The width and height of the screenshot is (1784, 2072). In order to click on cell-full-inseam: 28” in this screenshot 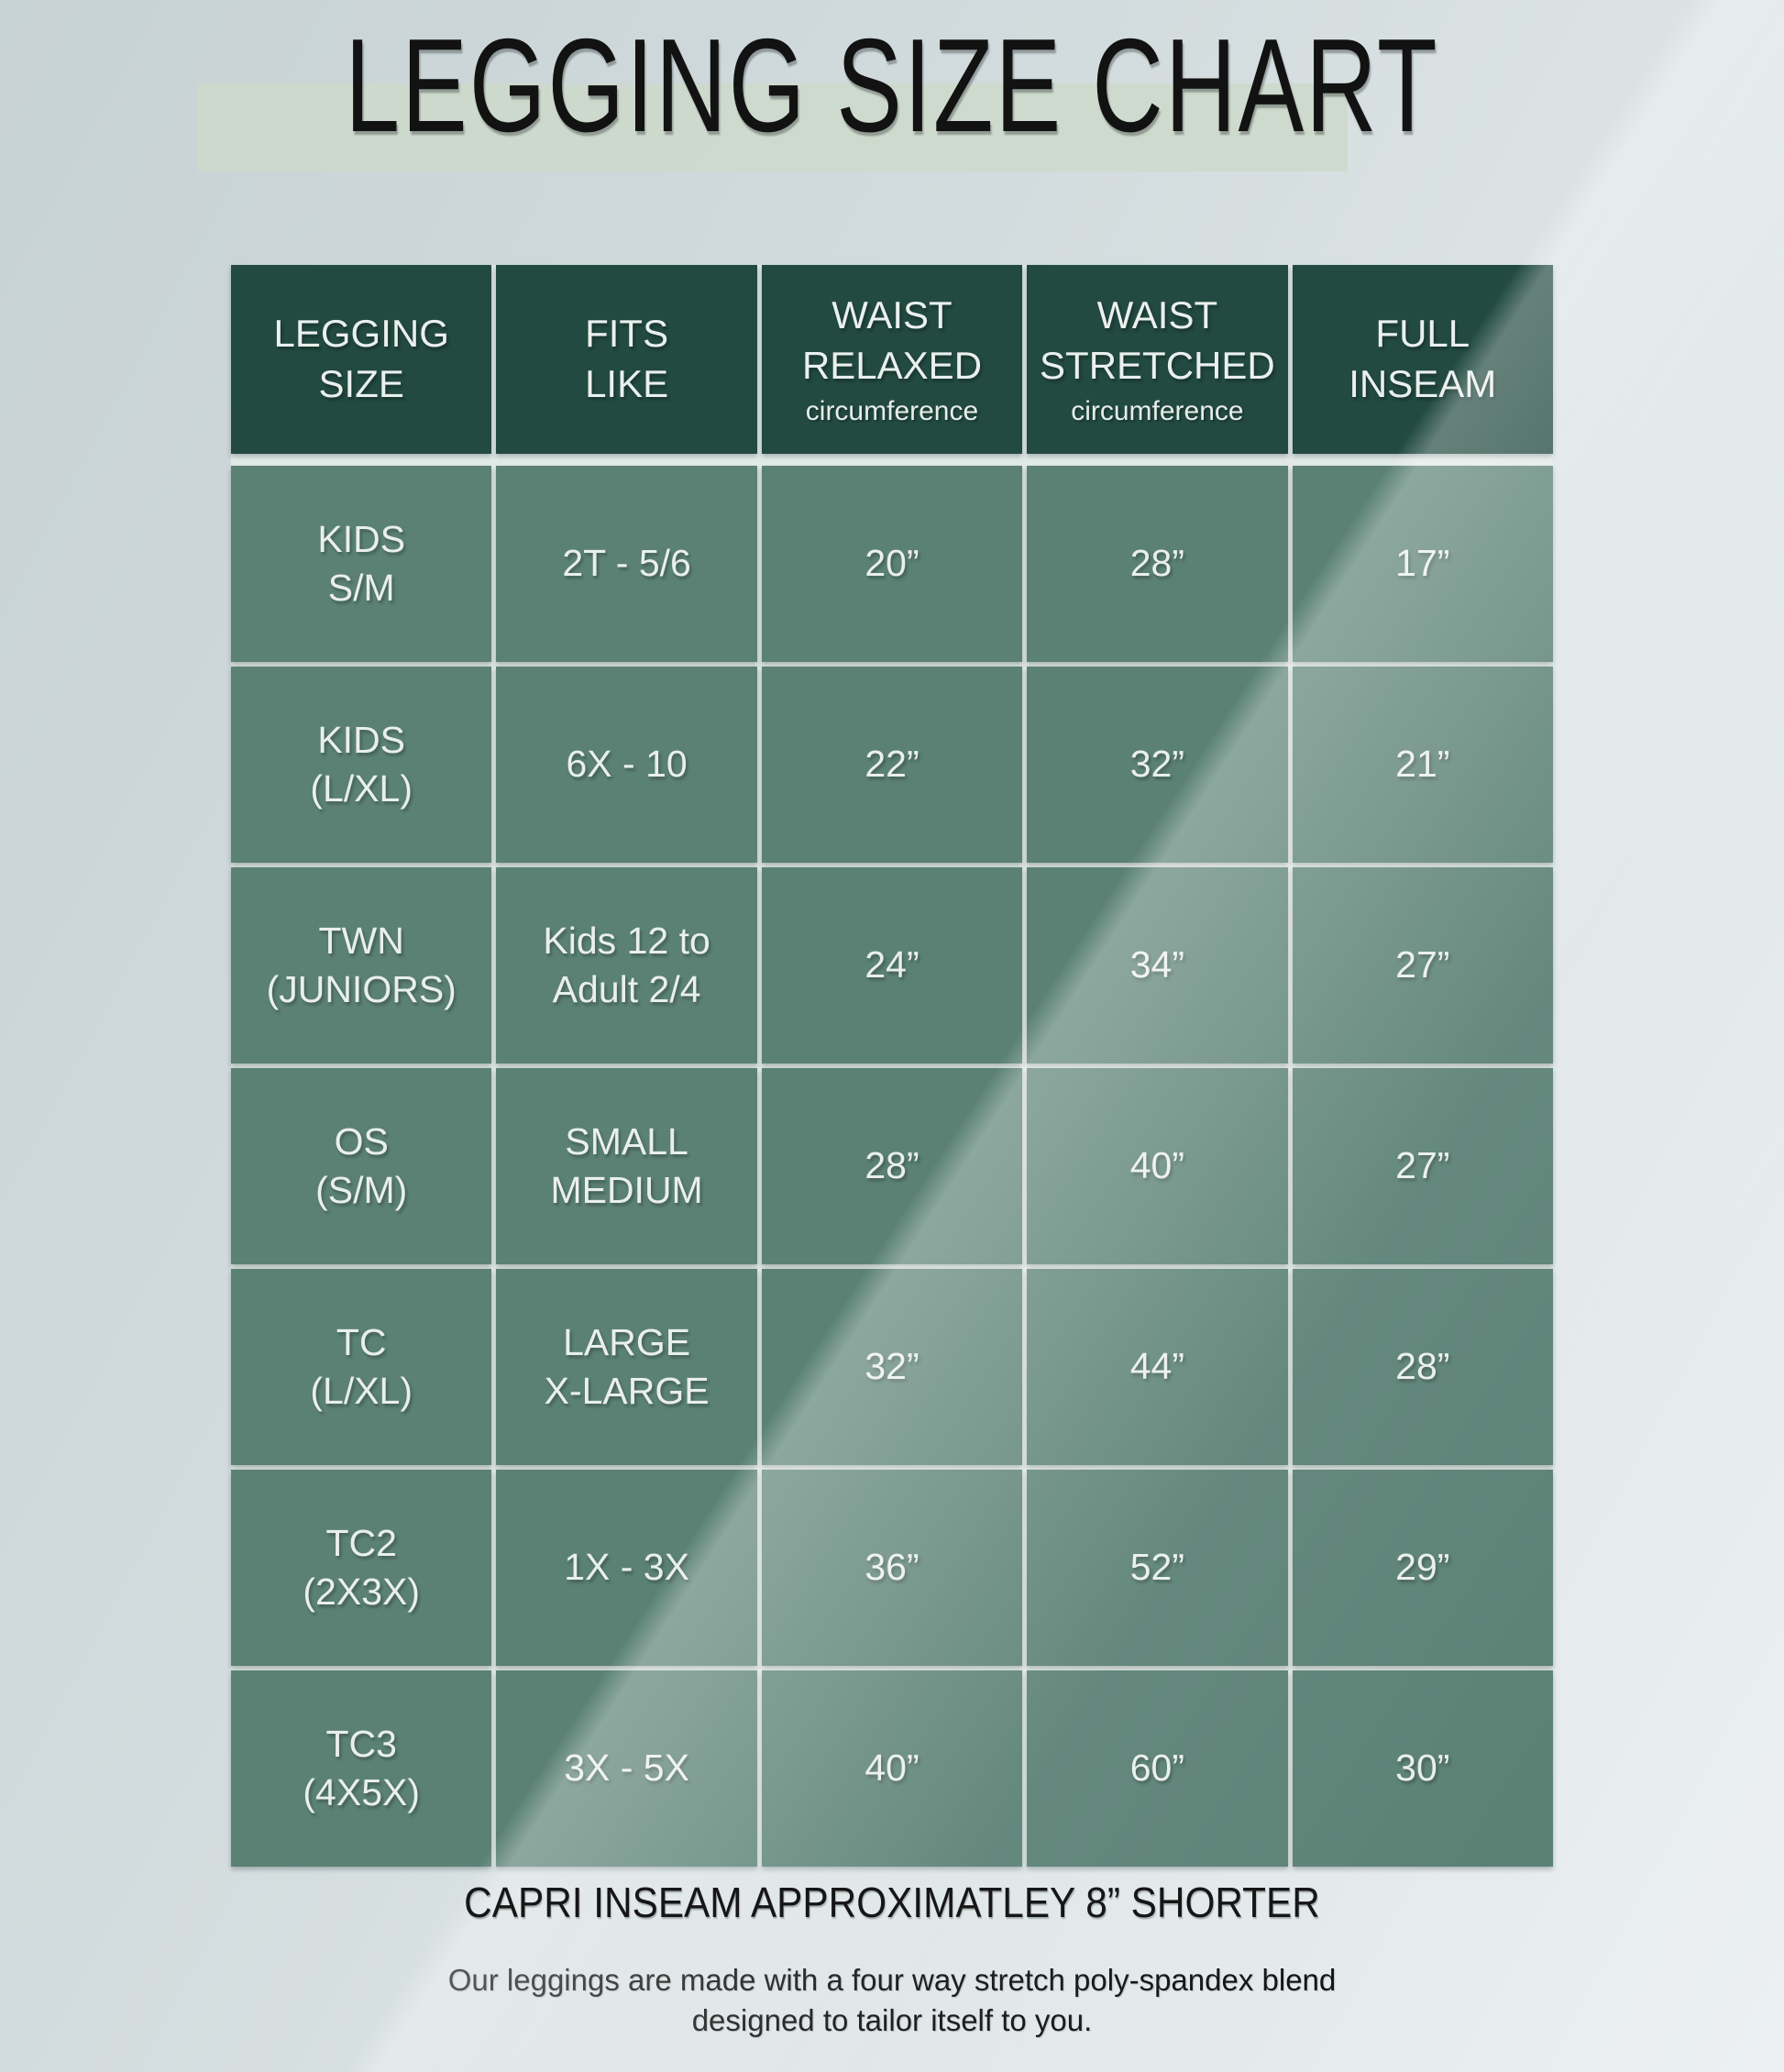, I will do `click(1423, 1367)`.